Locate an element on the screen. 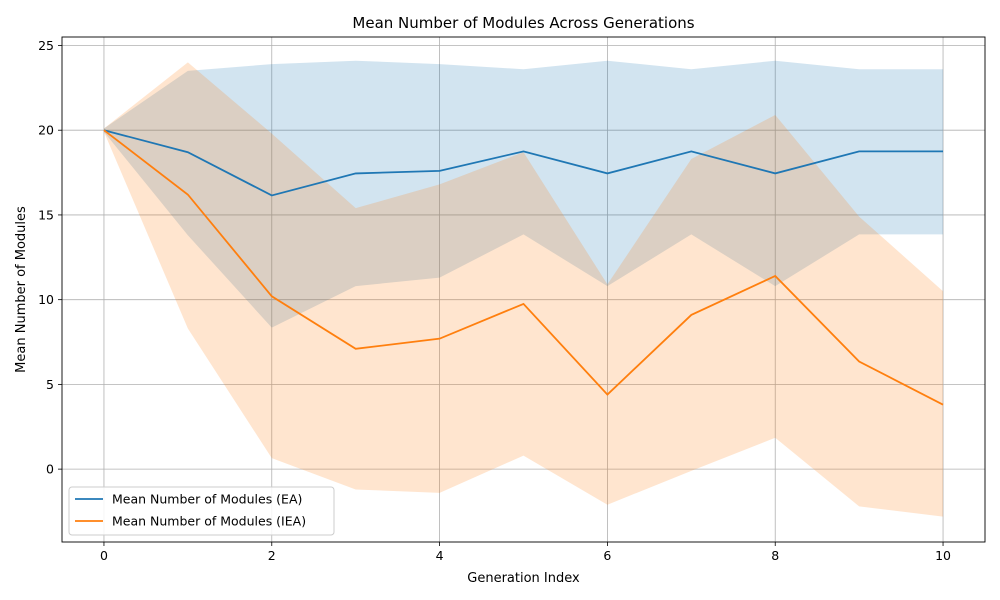 The height and width of the screenshot is (600, 1000). x-axis-label: Generation Index is located at coordinates (523, 578).